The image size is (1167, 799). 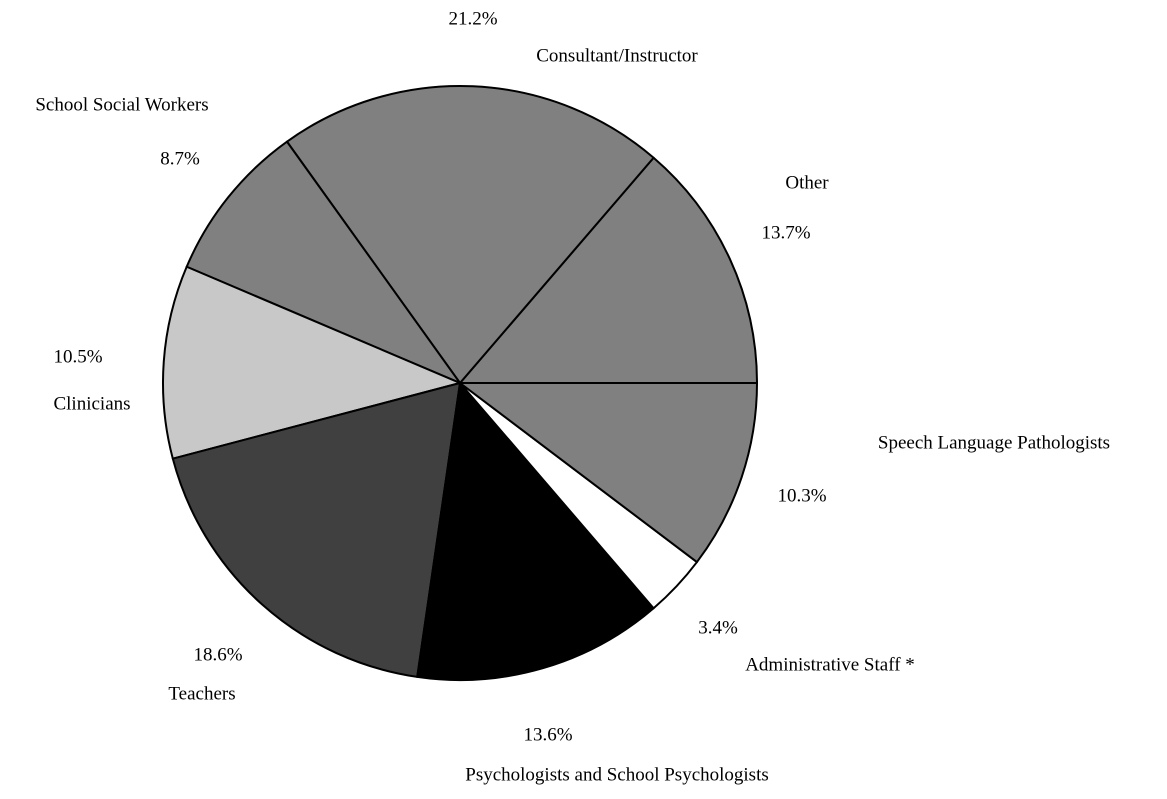 I want to click on slice-label: Administrative Staff *, so click(x=830, y=664).